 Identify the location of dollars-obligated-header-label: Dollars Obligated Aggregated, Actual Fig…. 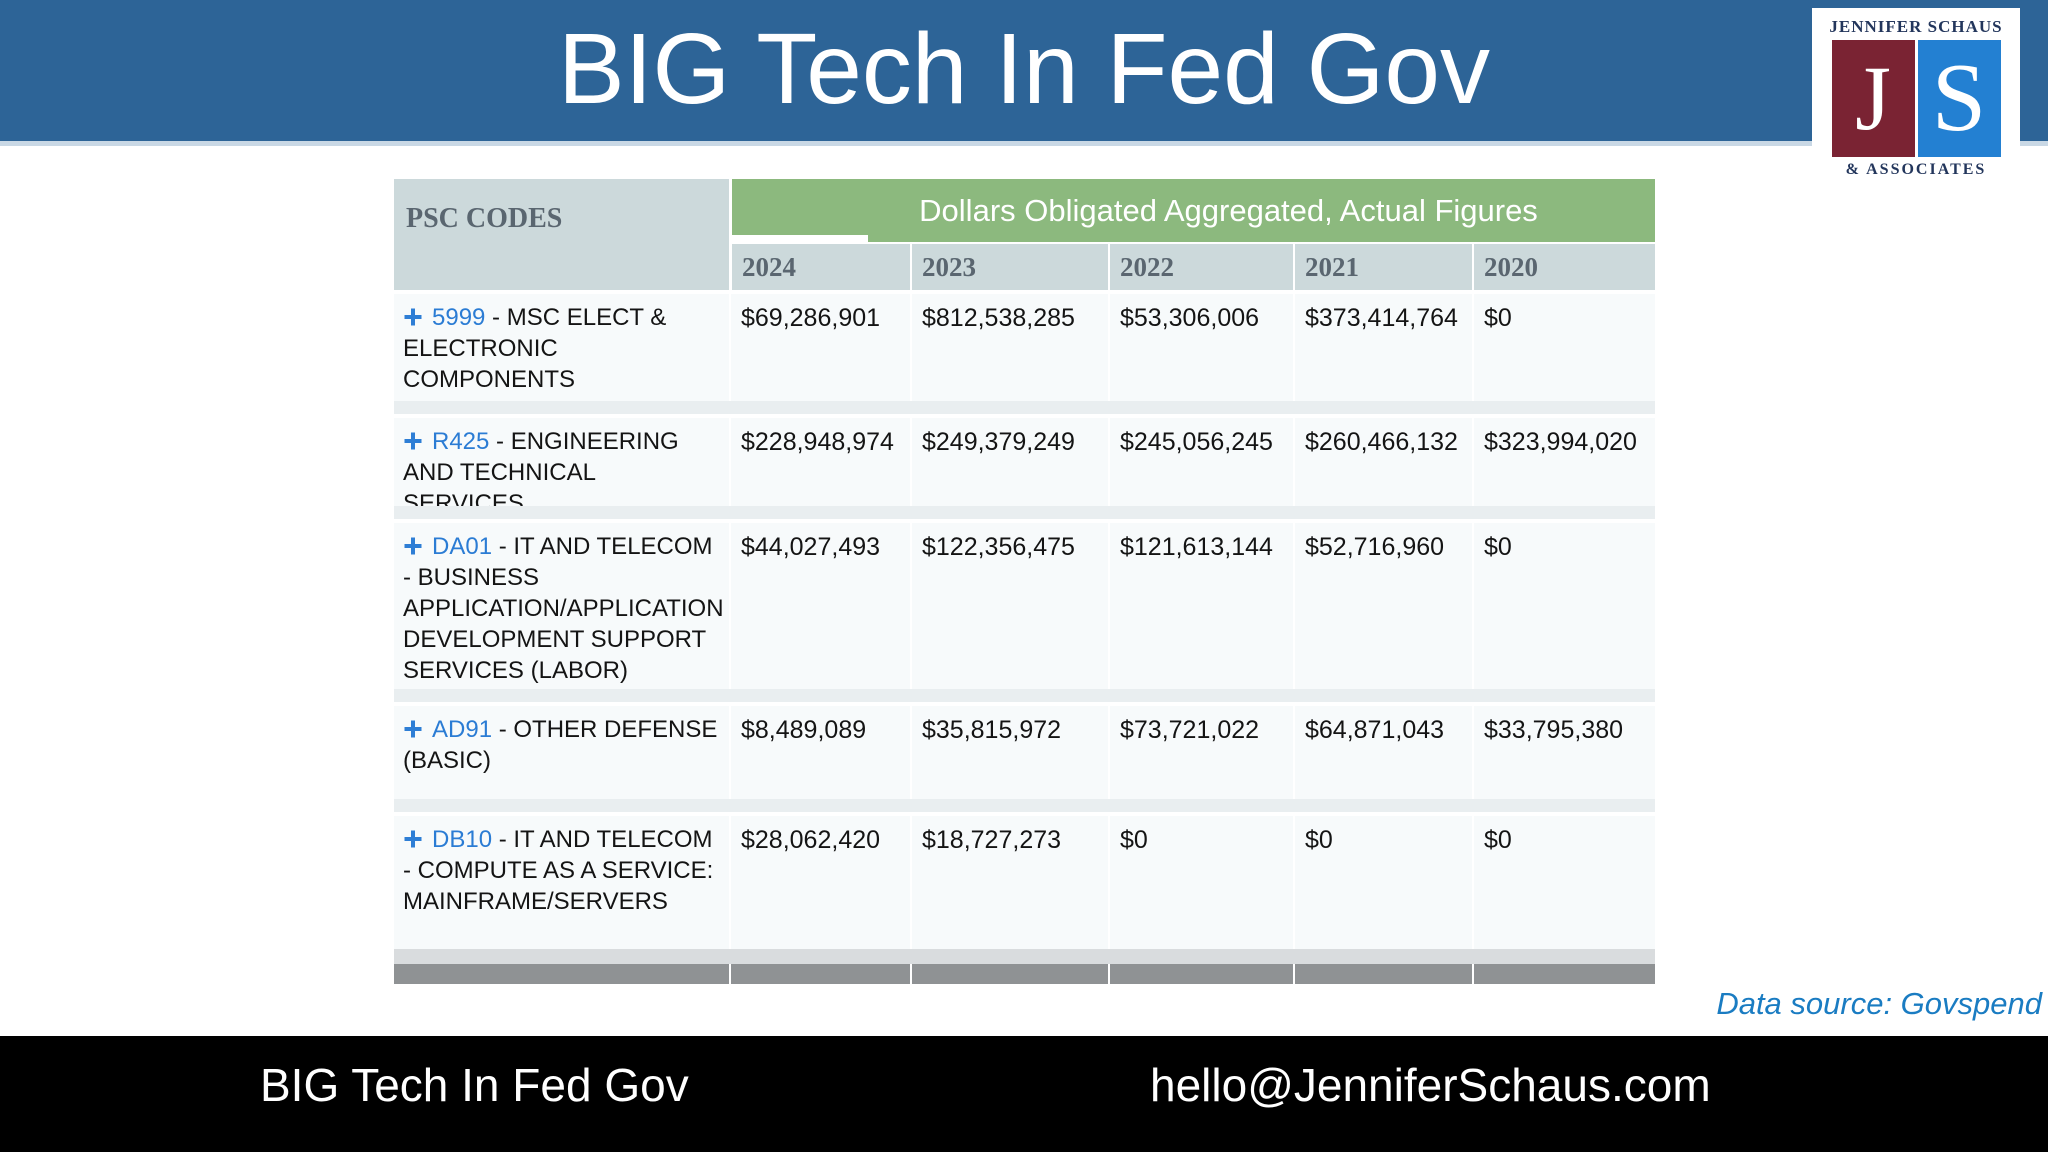
(1228, 210).